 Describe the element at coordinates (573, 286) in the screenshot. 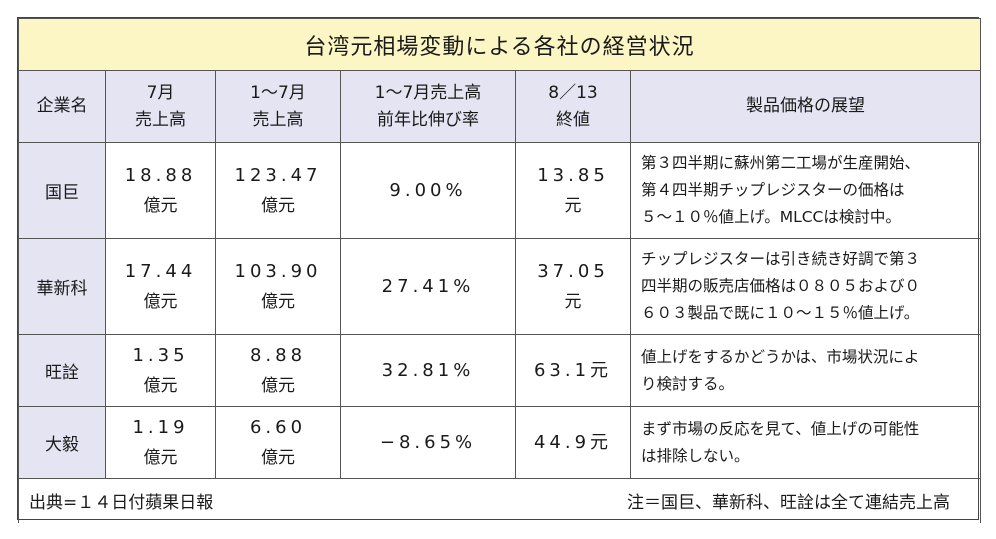

I see `close-cell: 37.05 元` at that location.